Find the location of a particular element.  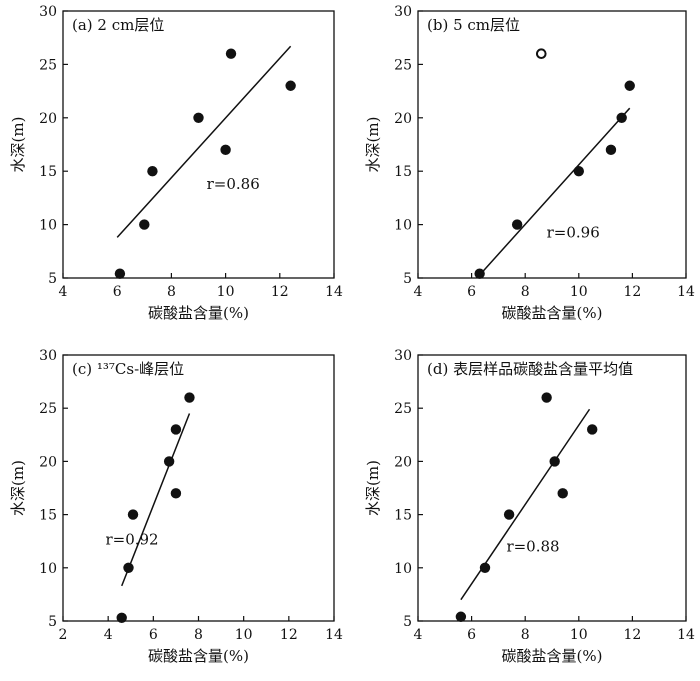

panel-title: (b) 5 cm层位 is located at coordinates (473, 25).